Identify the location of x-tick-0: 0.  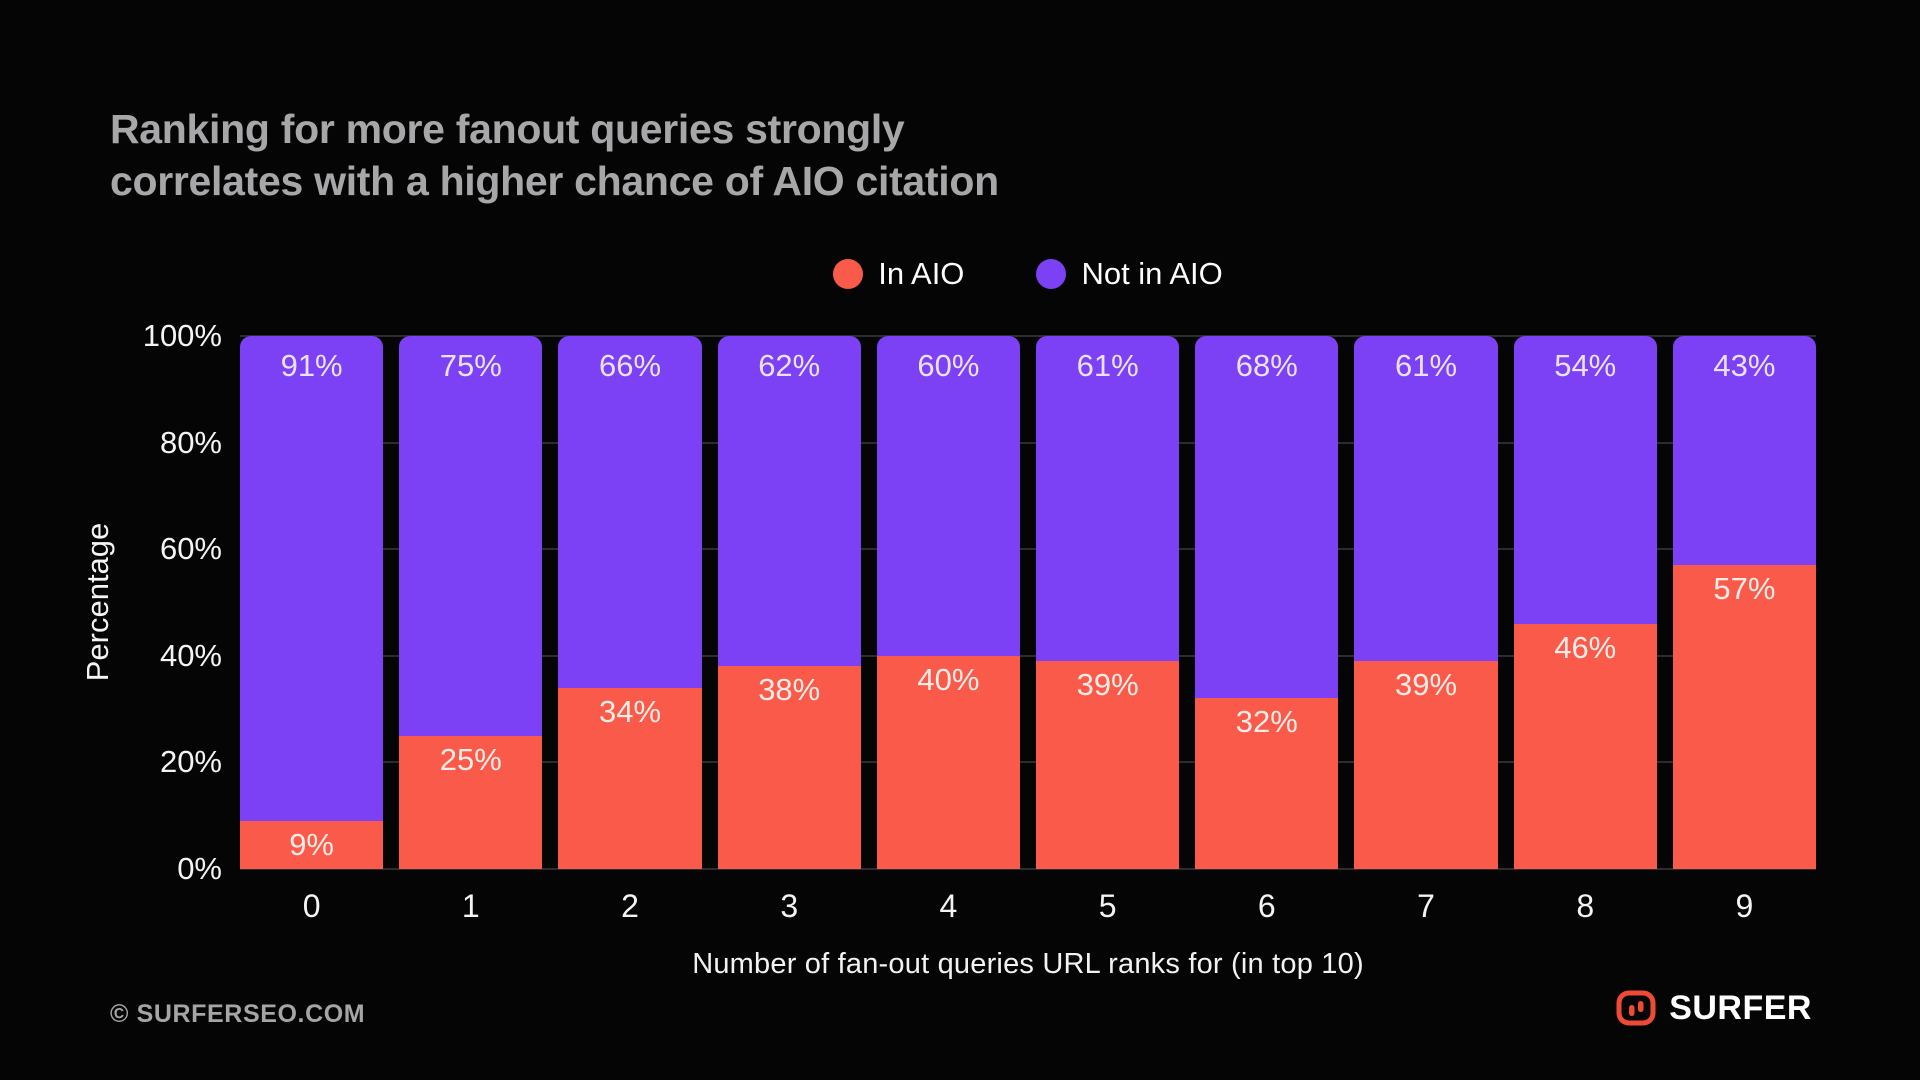
(311, 906).